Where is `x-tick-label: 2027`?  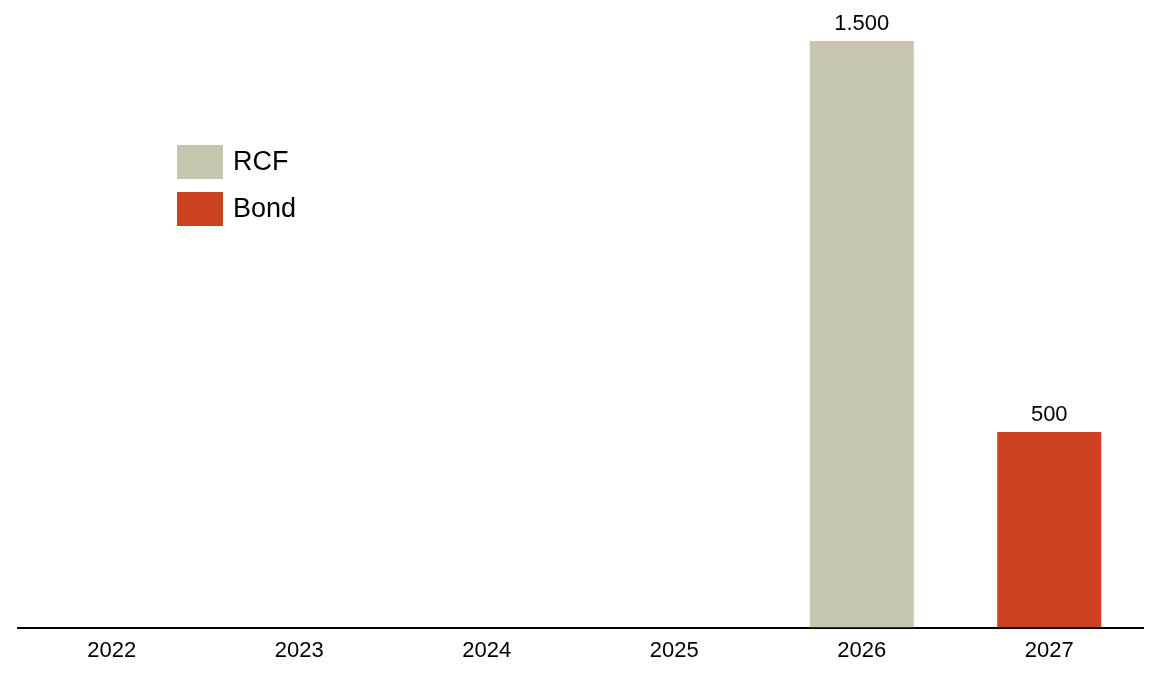 x-tick-label: 2027 is located at coordinates (1049, 649).